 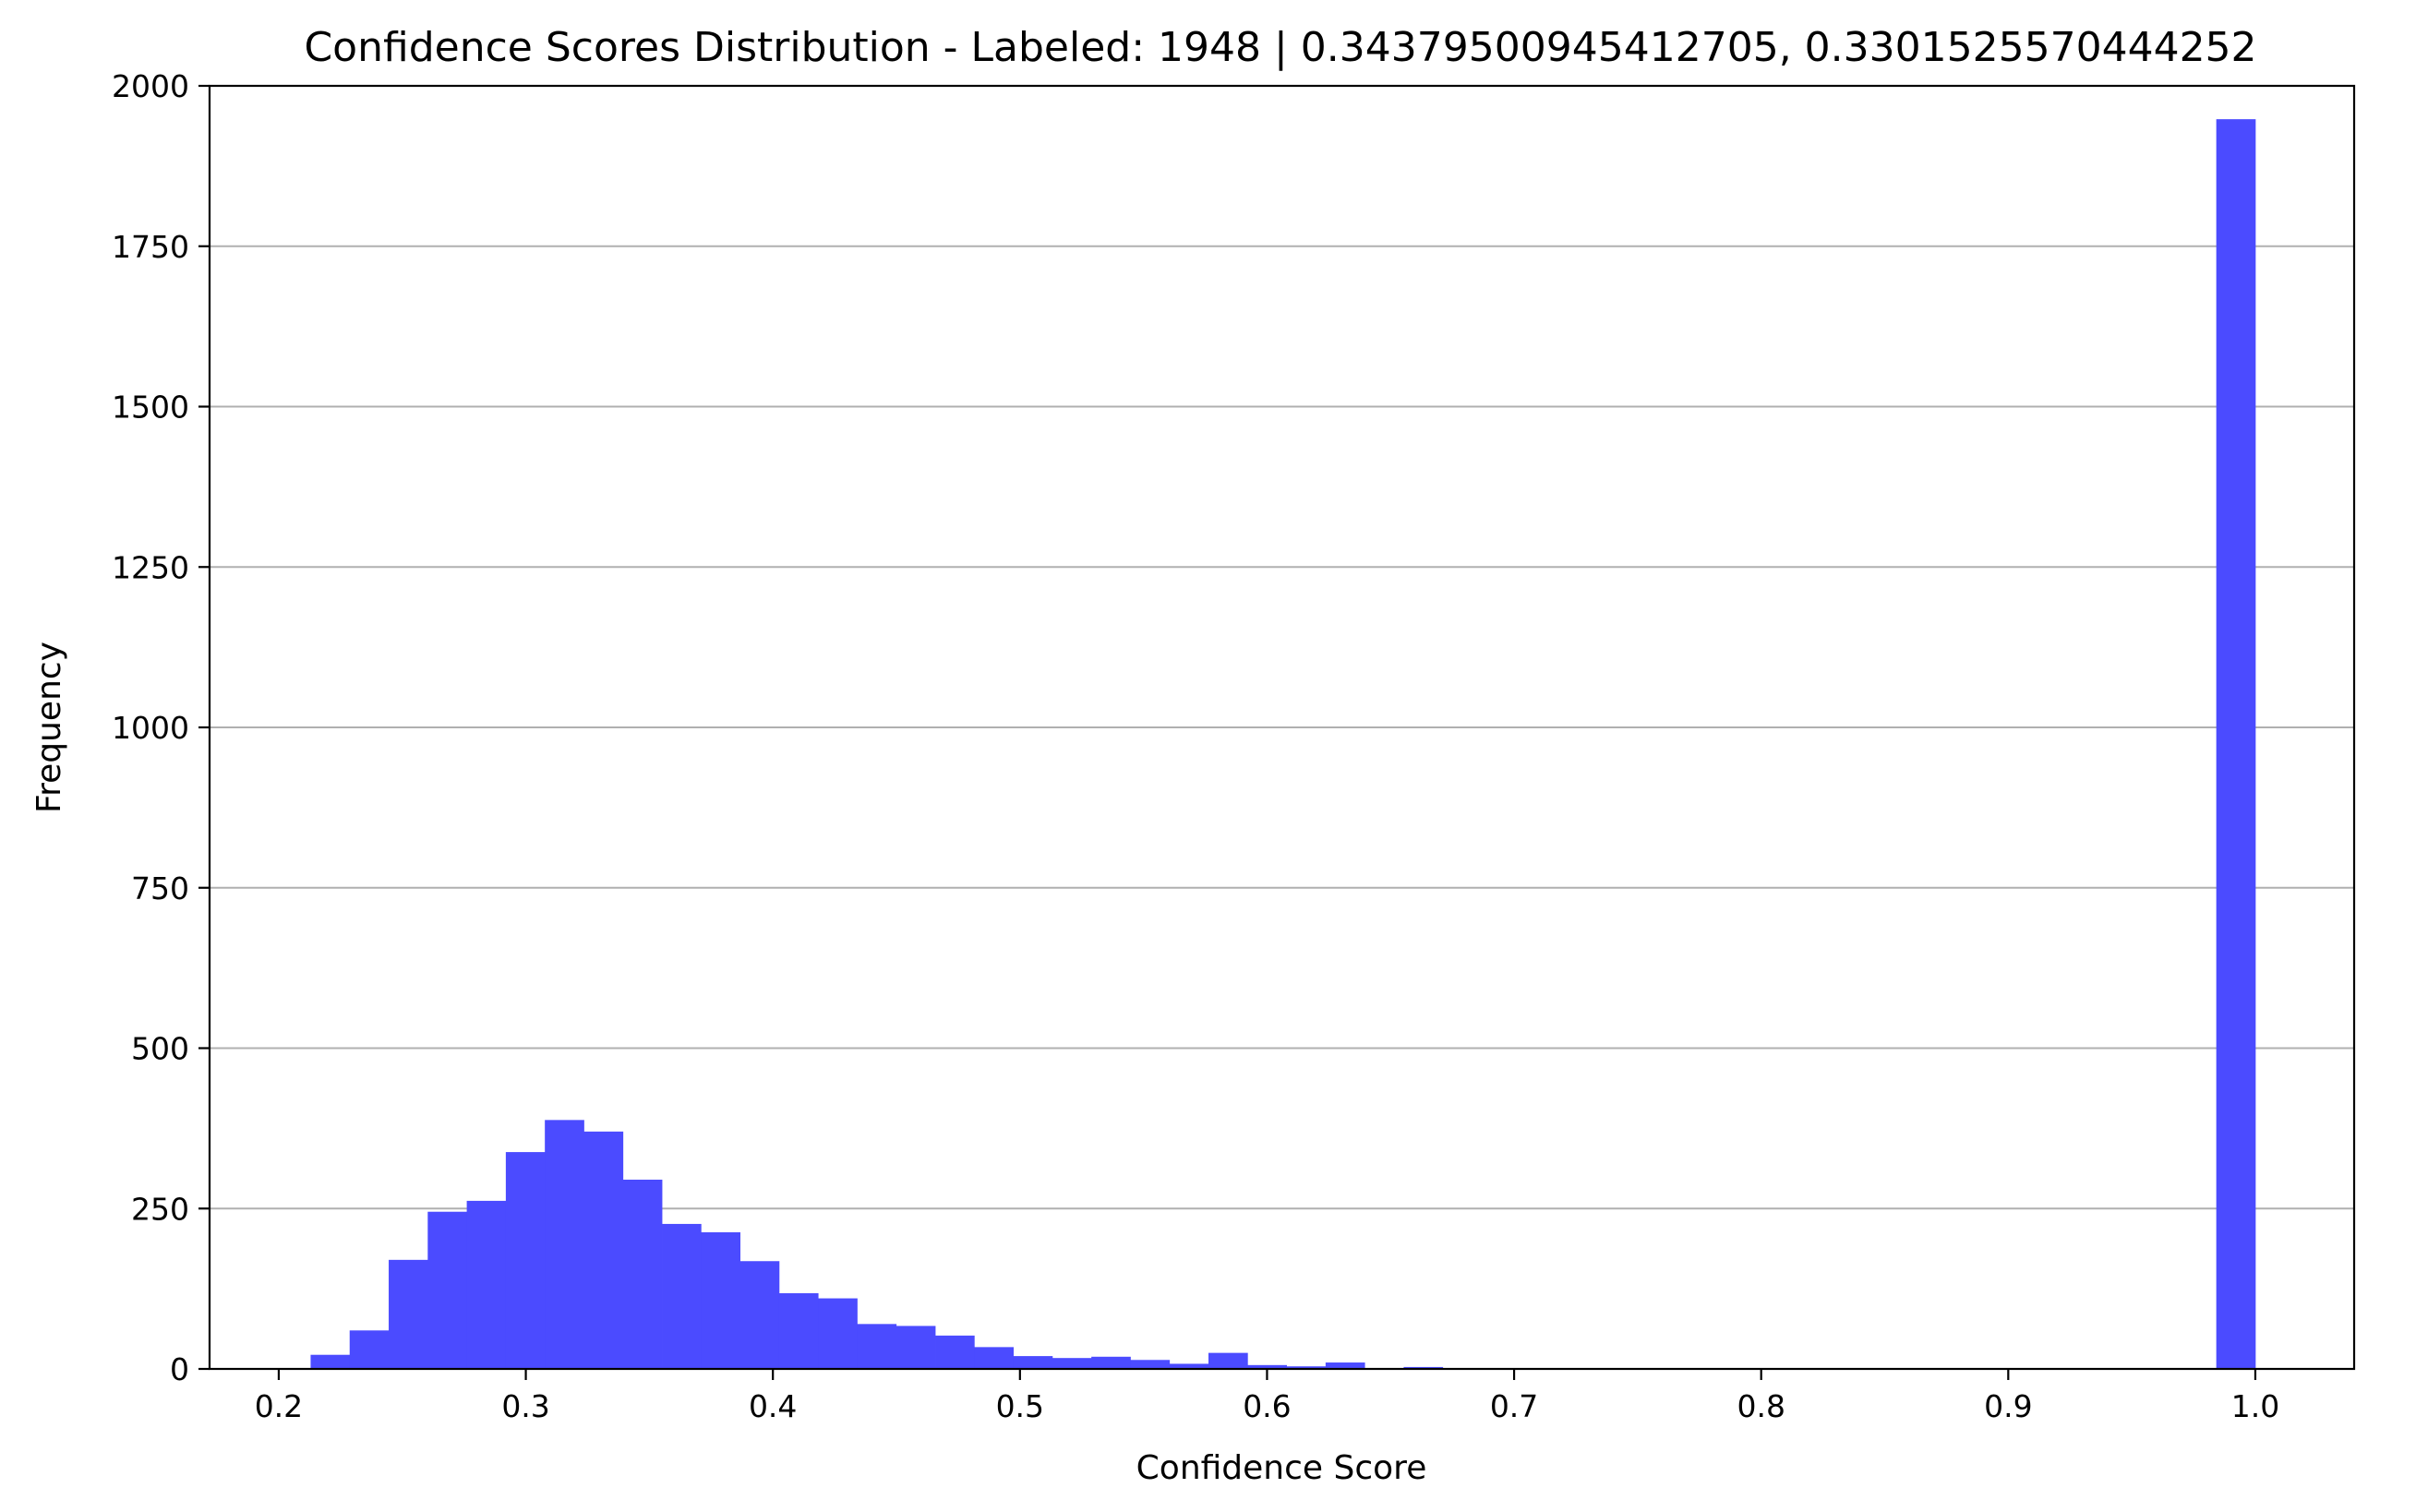 What do you see at coordinates (160, 1049) in the screenshot?
I see `y-tick-label: 500` at bounding box center [160, 1049].